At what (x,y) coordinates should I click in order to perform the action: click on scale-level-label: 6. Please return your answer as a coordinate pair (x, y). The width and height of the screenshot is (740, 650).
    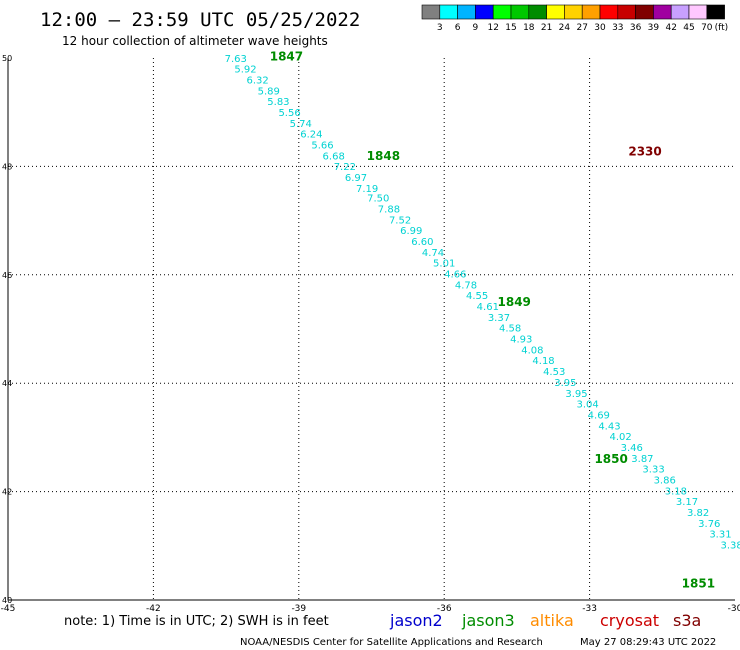
    Looking at the image, I should click on (458, 28).